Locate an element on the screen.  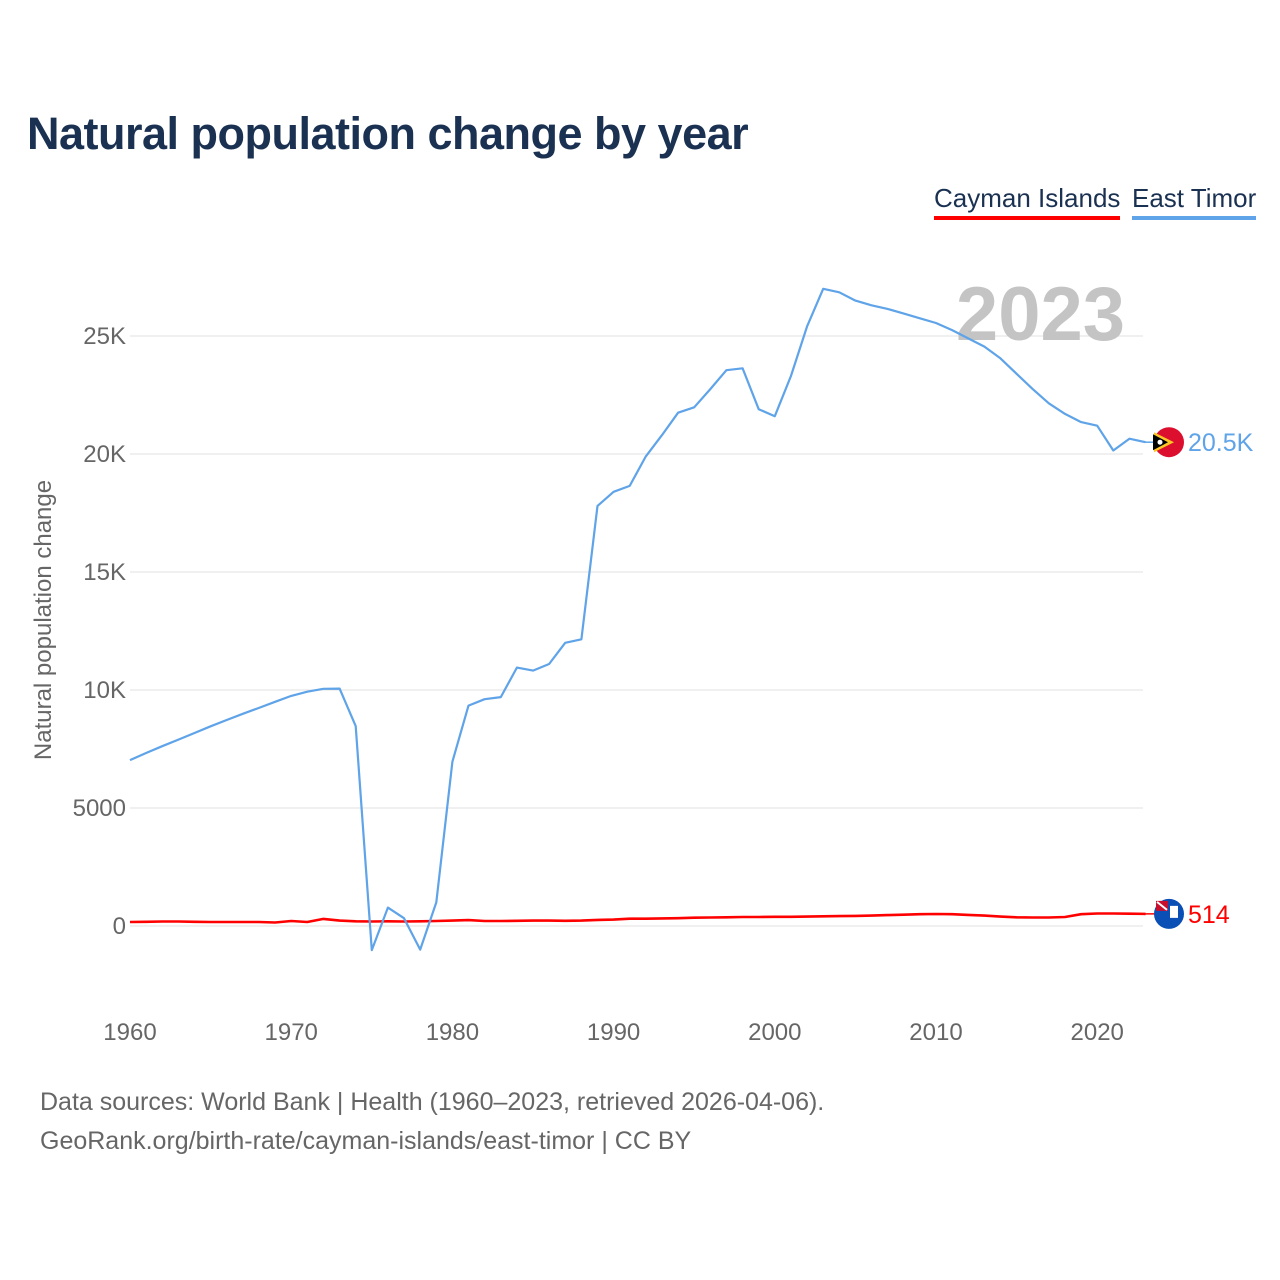
x-tick-label: 2020 is located at coordinates (1097, 1032).